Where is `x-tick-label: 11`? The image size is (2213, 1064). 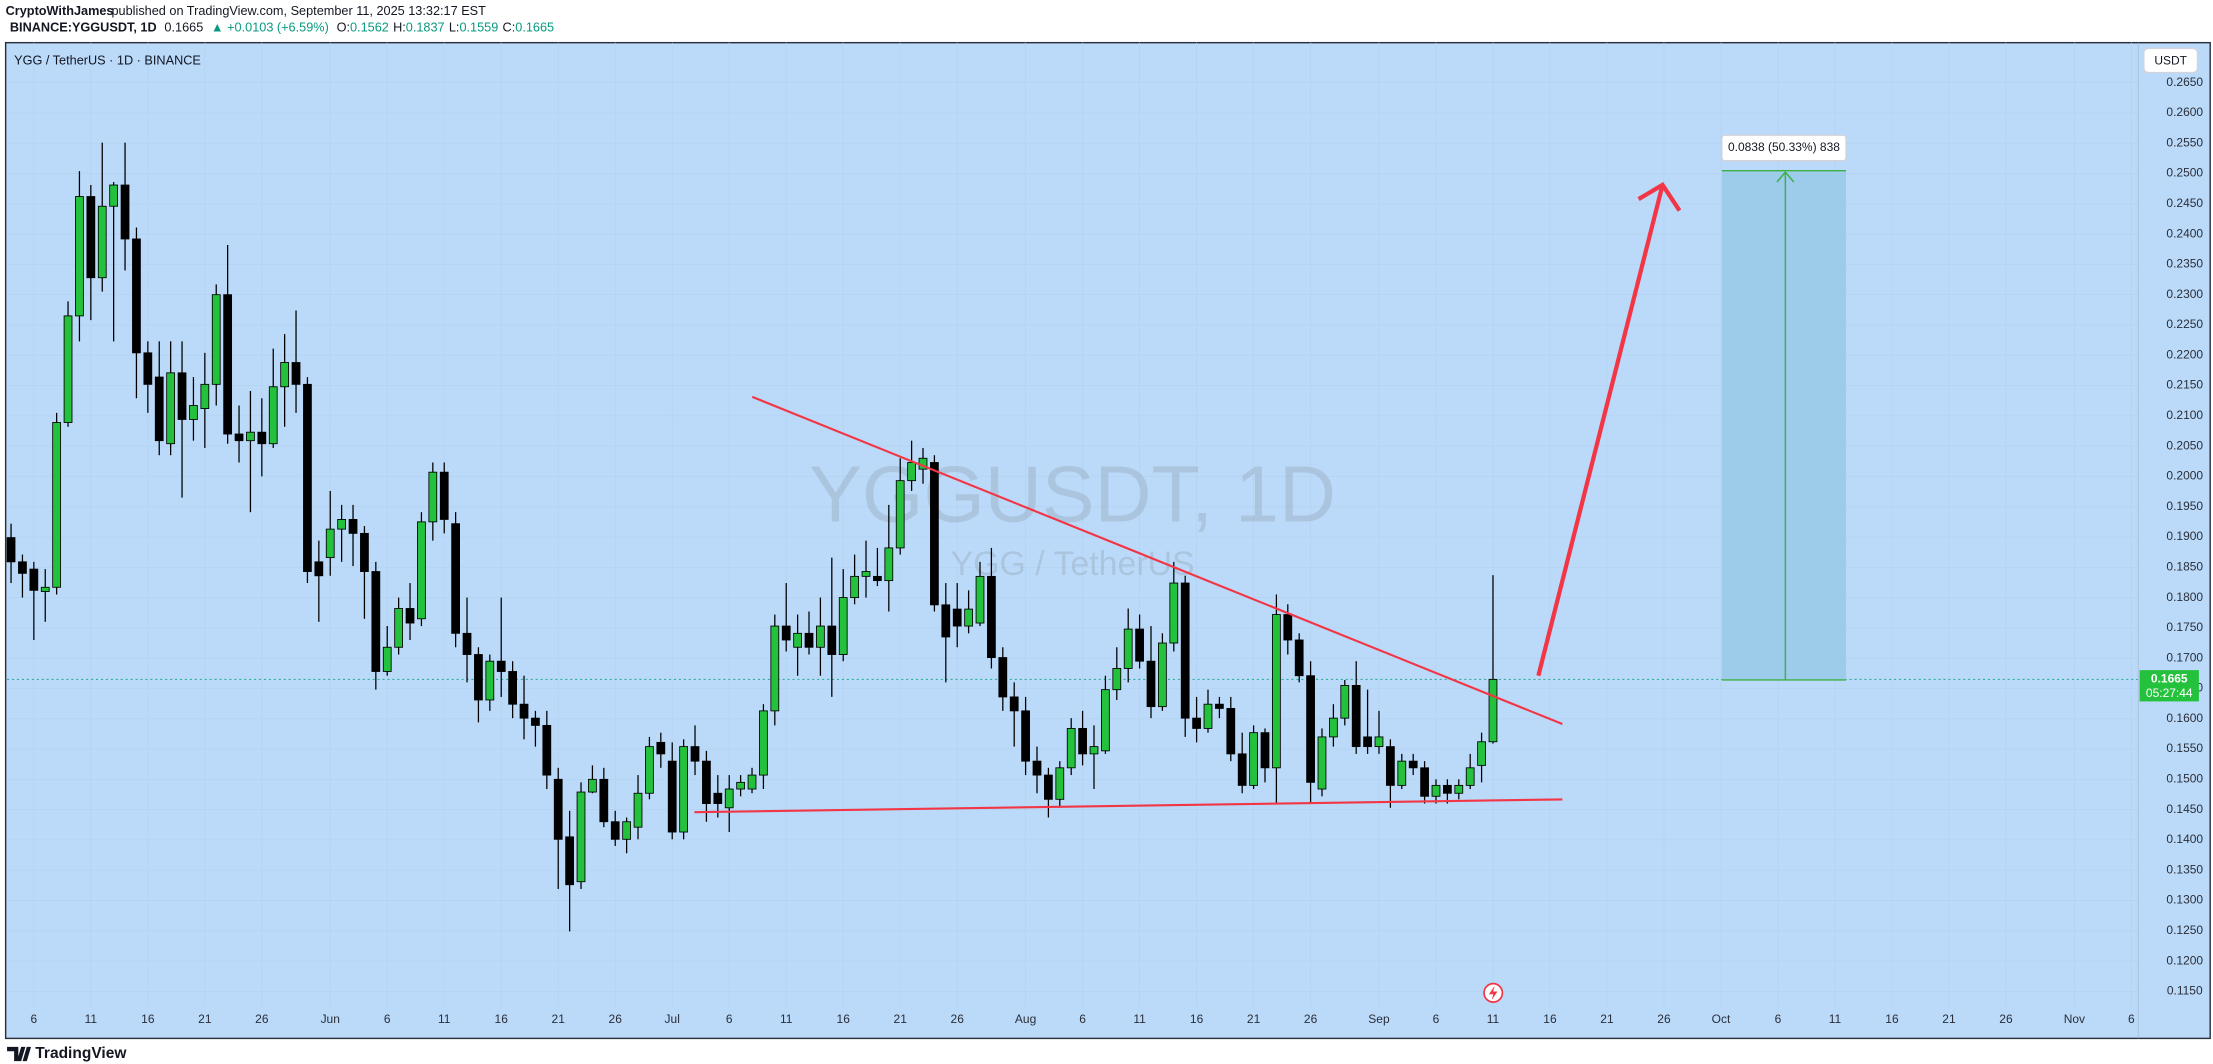 x-tick-label: 11 is located at coordinates (91, 1019).